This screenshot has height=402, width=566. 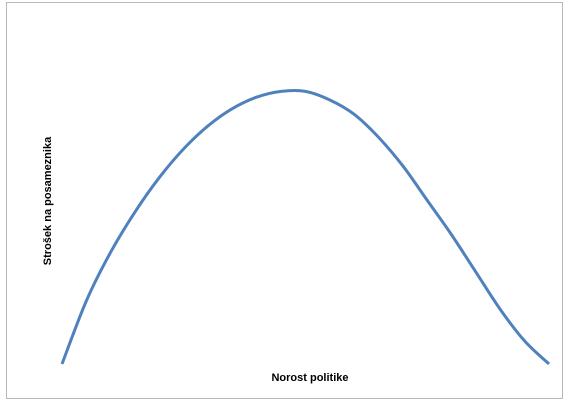 I want to click on y-axis-title: Strošek na posameznika, so click(x=48, y=200).